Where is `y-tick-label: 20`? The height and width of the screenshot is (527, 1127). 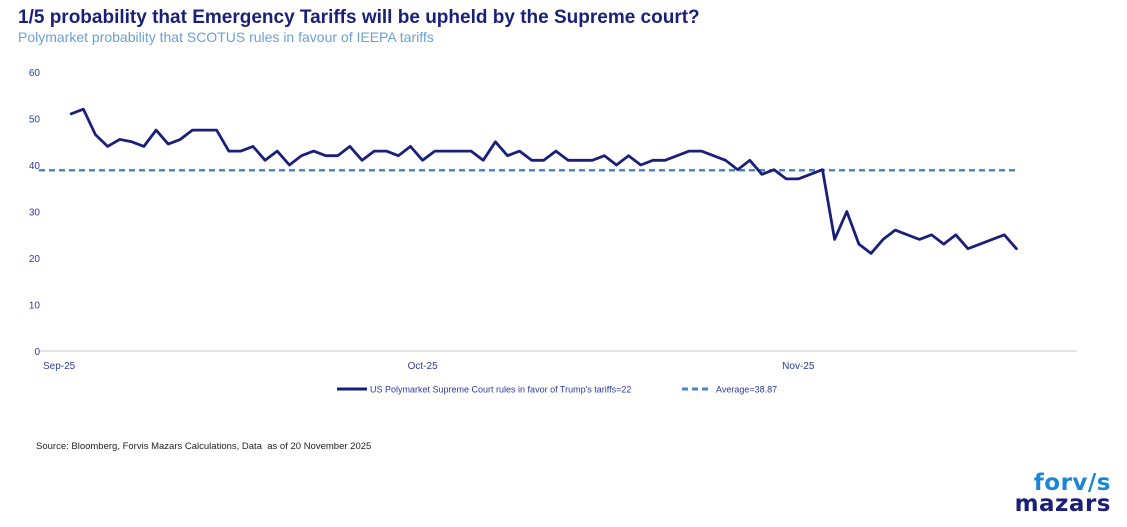 y-tick-label: 20 is located at coordinates (35, 259).